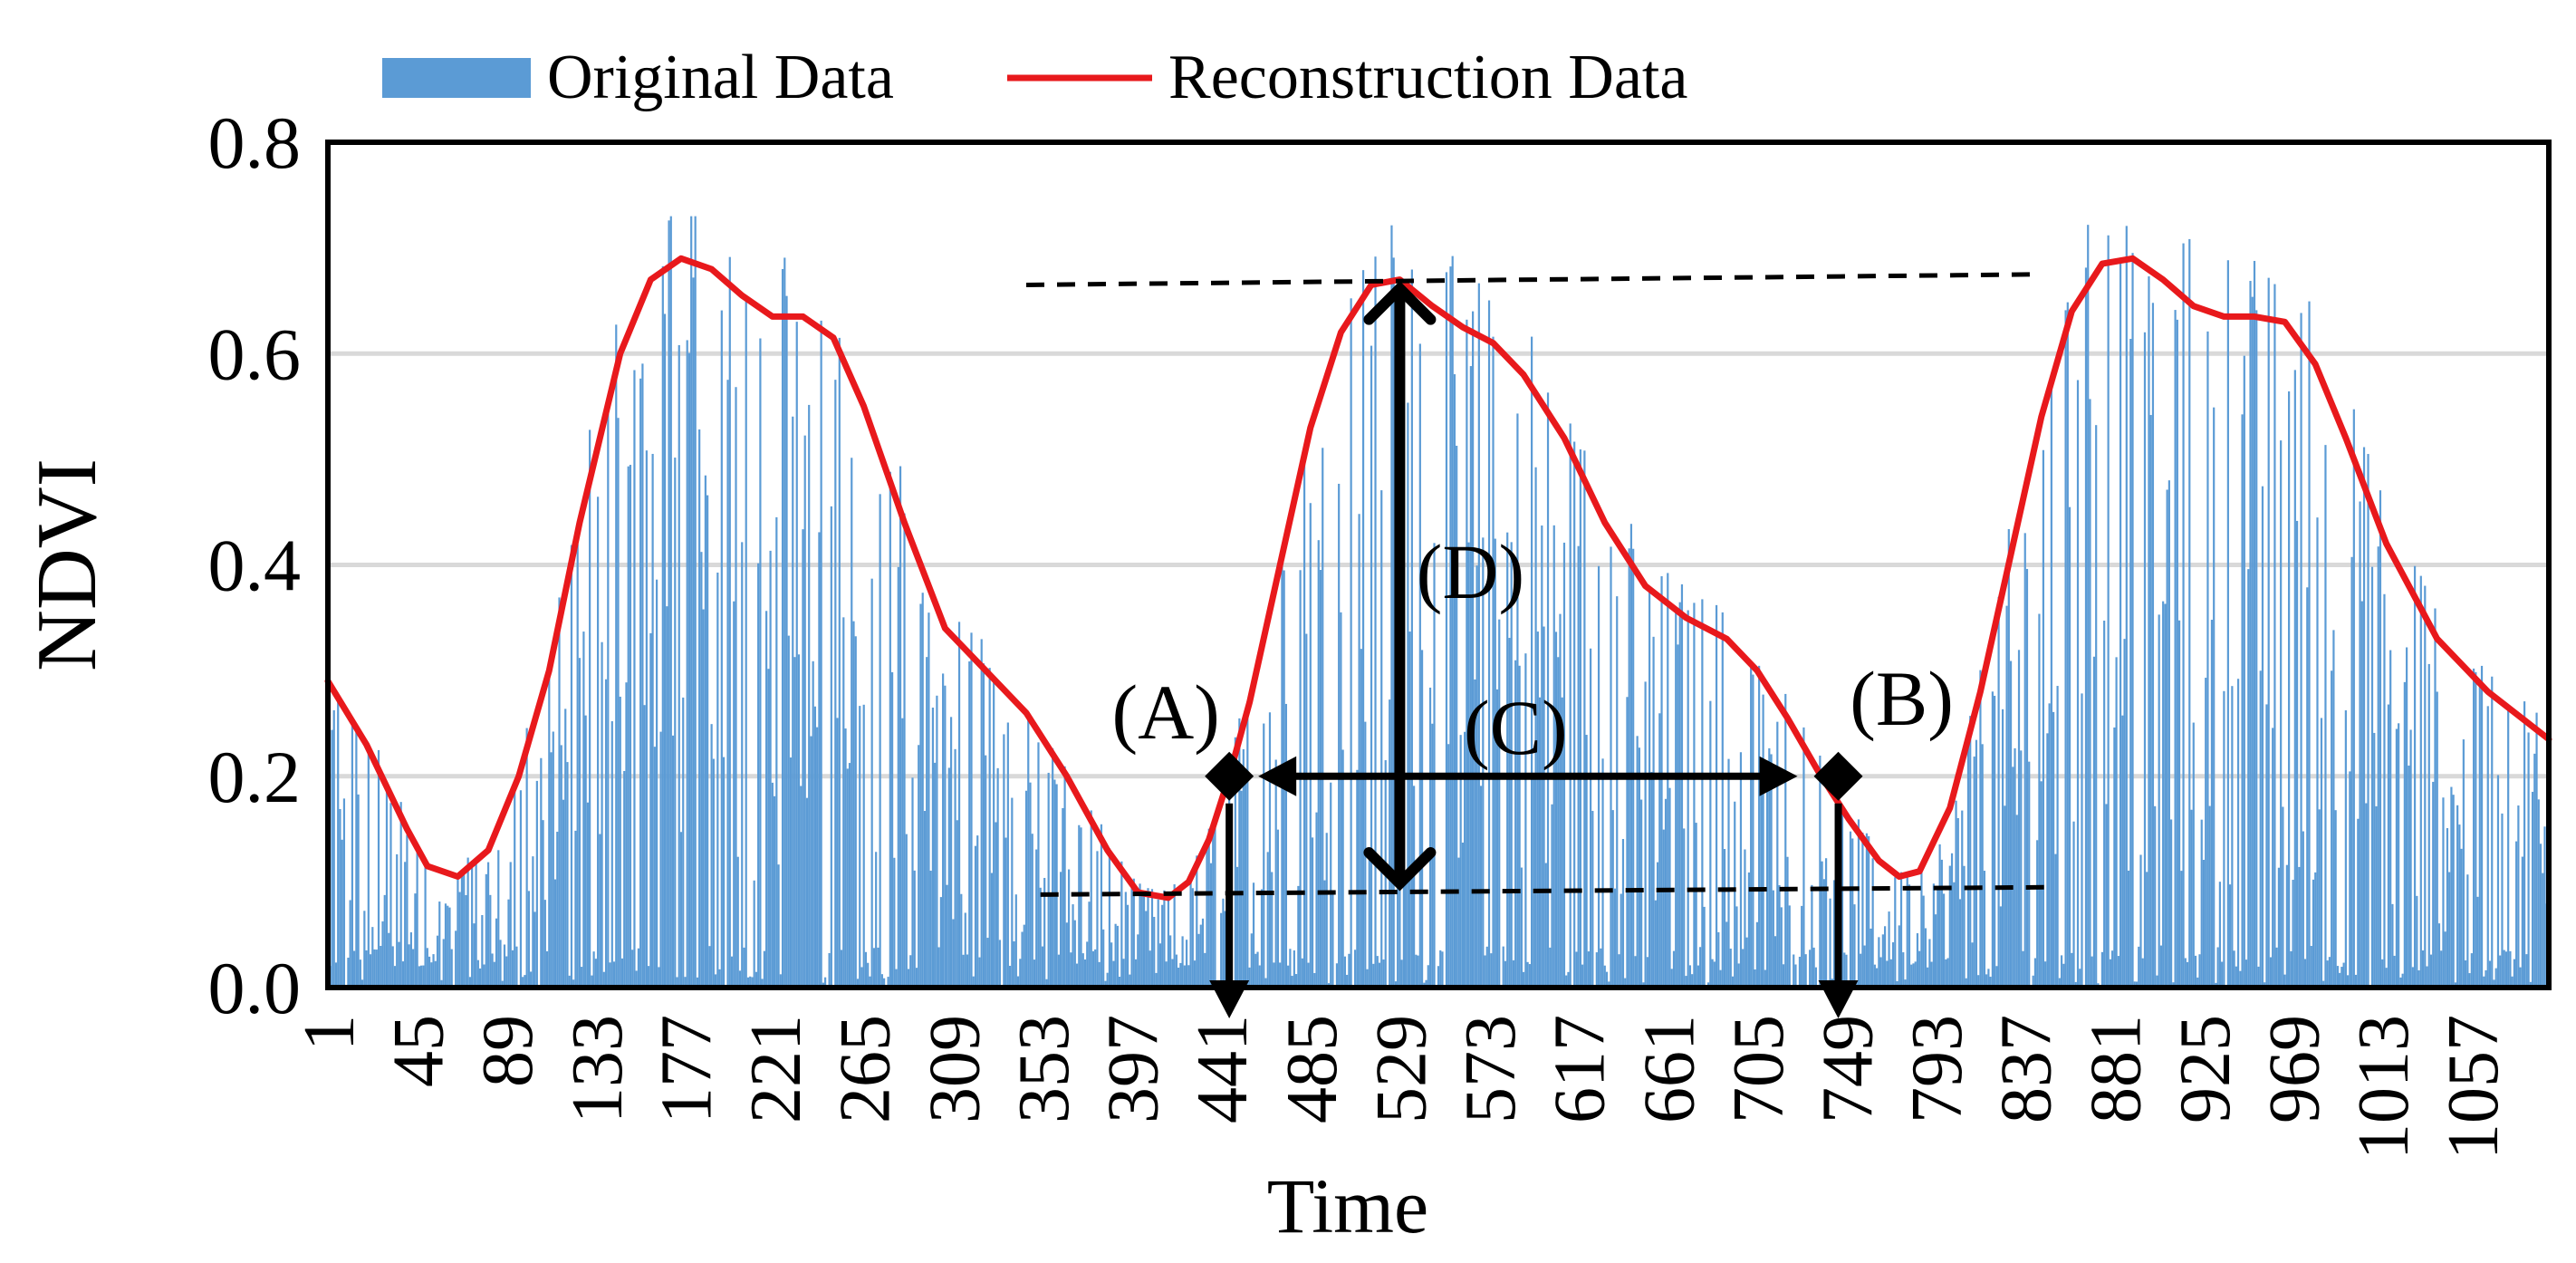  Describe the element at coordinates (2295, 1069) in the screenshot. I see `x-tick-label: 969` at that location.